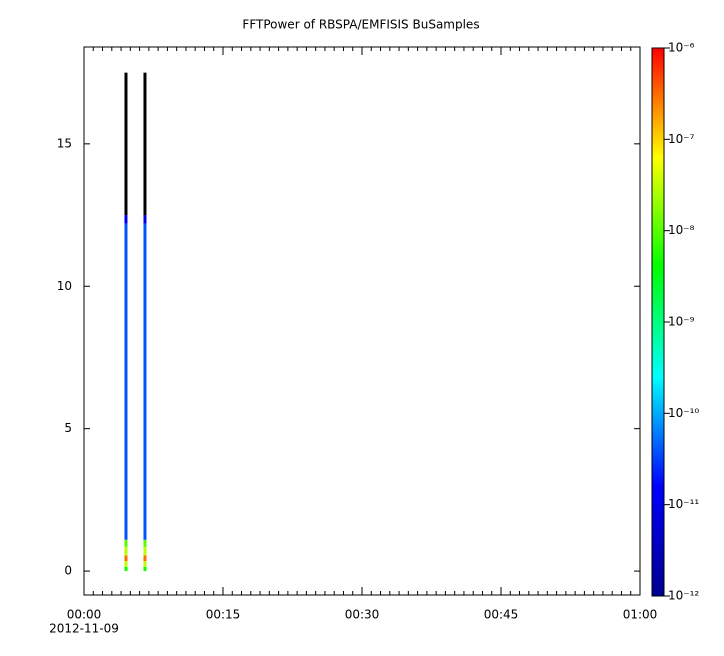  What do you see at coordinates (683, 596) in the screenshot?
I see `colorbar-tick-label: 10⁻¹²` at bounding box center [683, 596].